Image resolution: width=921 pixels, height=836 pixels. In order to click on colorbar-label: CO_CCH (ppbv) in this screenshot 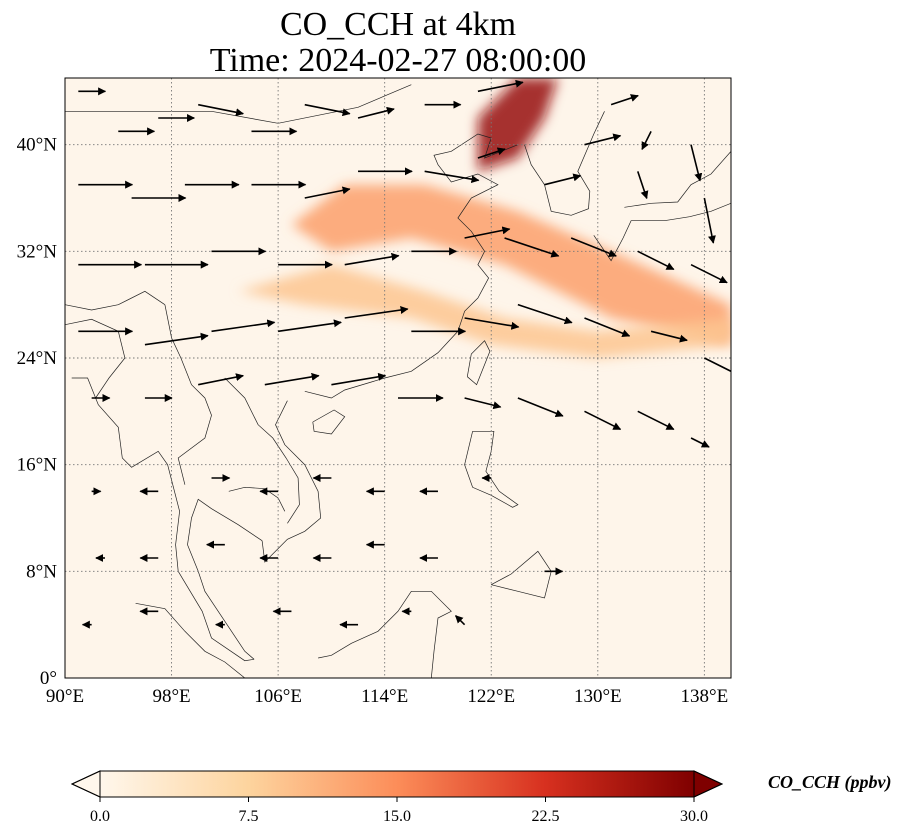, I will do `click(830, 782)`.